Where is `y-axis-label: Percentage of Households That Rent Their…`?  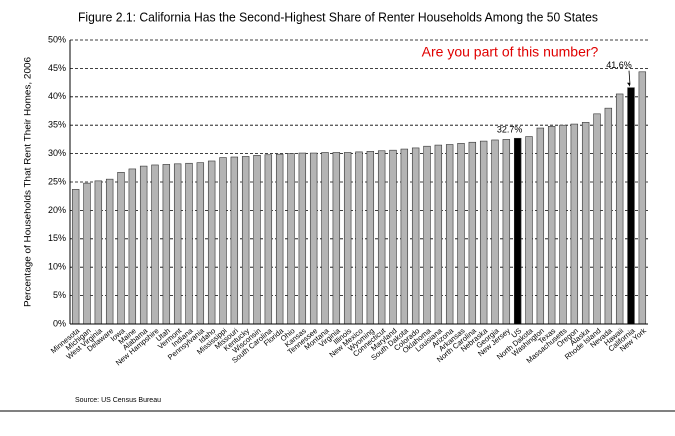 y-axis-label: Percentage of Households That Rent Their… is located at coordinates (28, 182).